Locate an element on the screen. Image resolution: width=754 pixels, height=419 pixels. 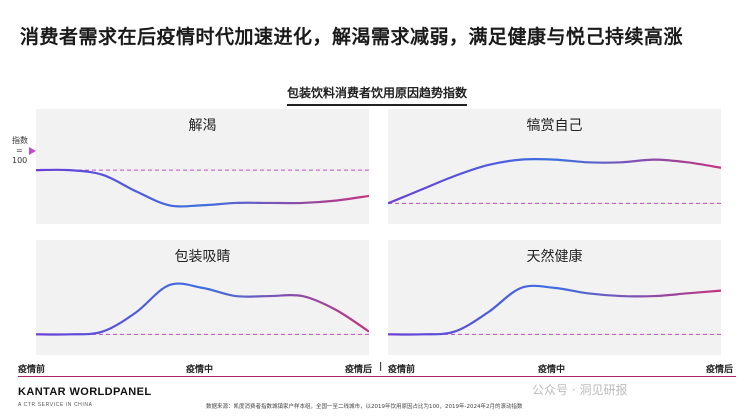
panel-packaging: 包装吸睛 is located at coordinates (202, 297).